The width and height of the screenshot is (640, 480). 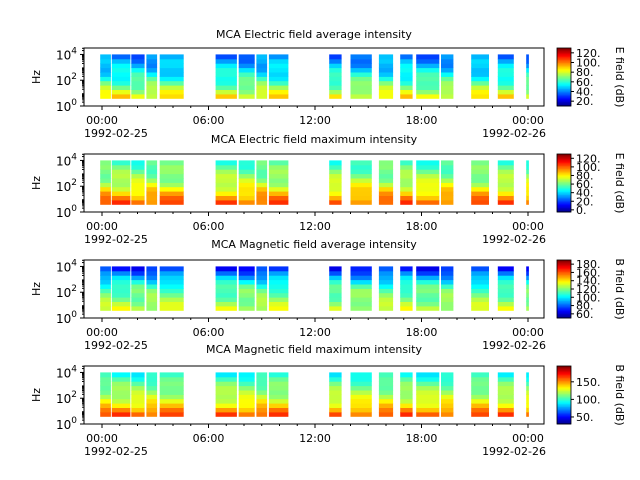 What do you see at coordinates (591, 77) in the screenshot?
I see `colorbar: 20.40.60.80.100.120. E field (dB)` at bounding box center [591, 77].